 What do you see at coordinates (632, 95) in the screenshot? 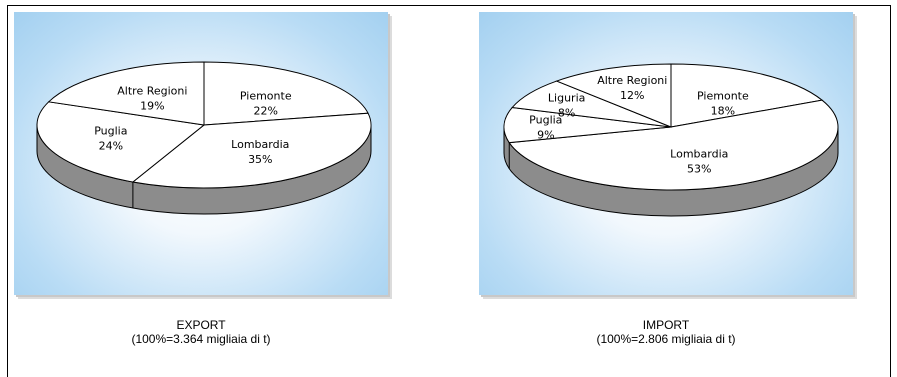
I see `slice-value-altre-regioni: 12%` at bounding box center [632, 95].